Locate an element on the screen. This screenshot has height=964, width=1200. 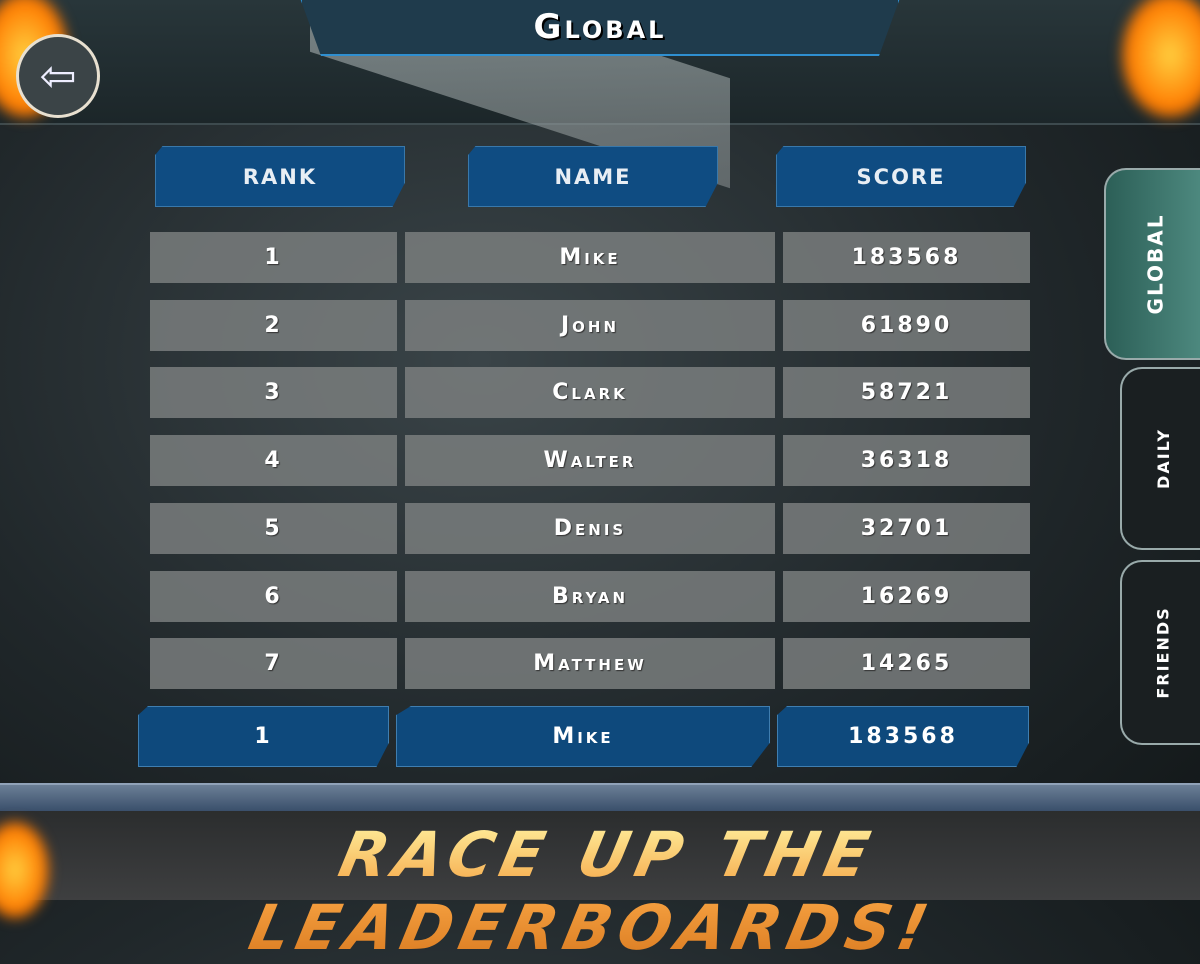
player-score: 183568 is located at coordinates (903, 736).